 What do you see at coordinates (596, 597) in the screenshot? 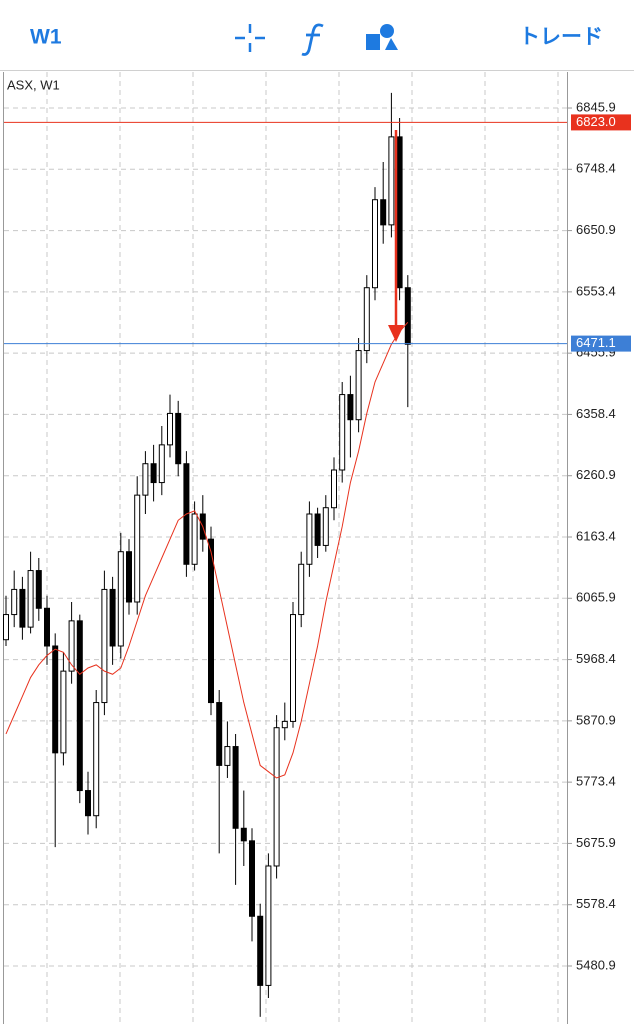
I see `y-tick-label: 6065.9` at bounding box center [596, 597].